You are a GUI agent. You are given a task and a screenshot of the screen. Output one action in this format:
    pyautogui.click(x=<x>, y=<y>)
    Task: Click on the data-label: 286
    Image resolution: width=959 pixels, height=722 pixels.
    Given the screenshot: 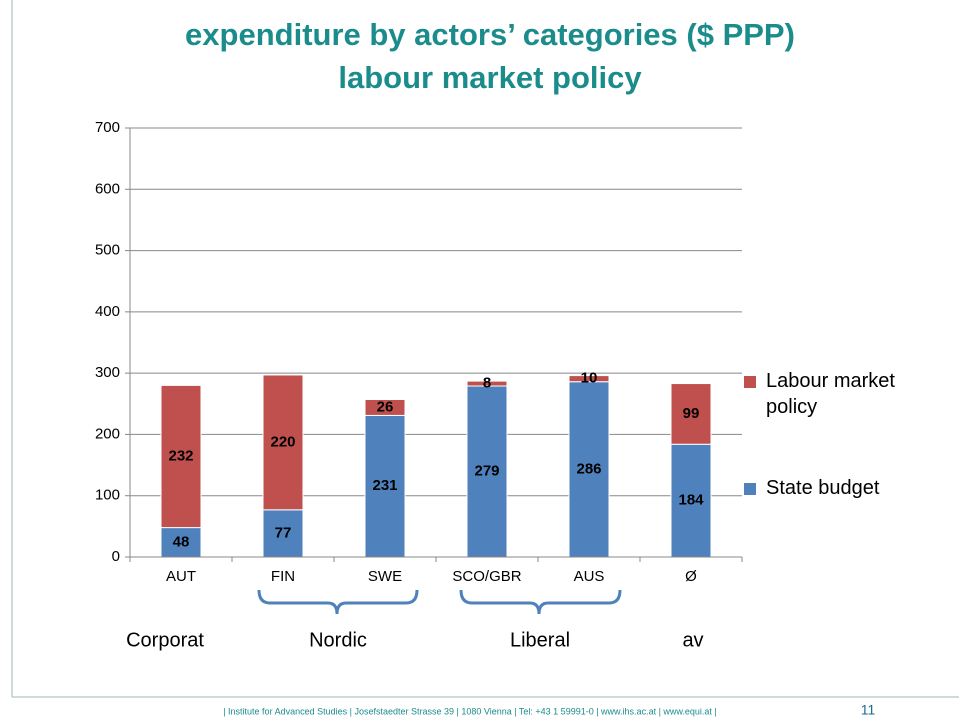 What is the action you would take?
    pyautogui.click(x=588, y=468)
    